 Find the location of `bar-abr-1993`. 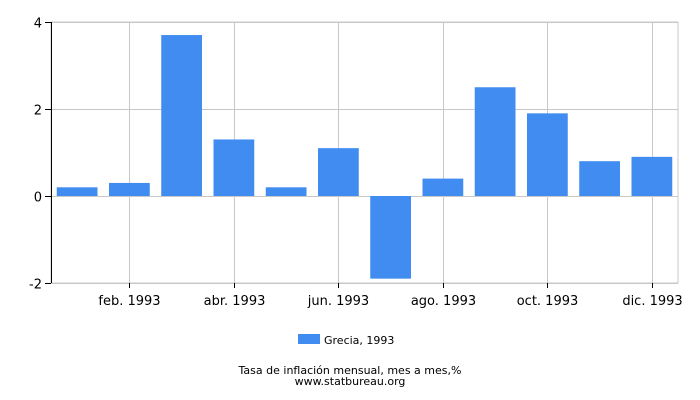

bar-abr-1993 is located at coordinates (234, 167).